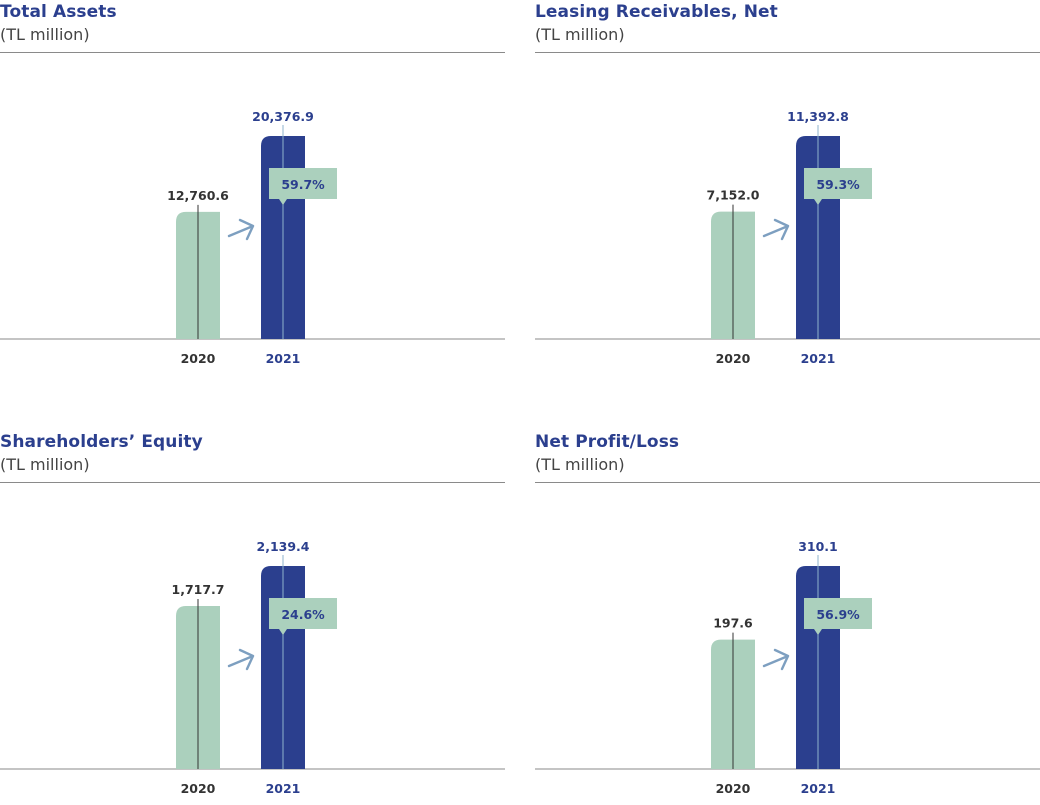 The width and height of the screenshot is (1040, 805). What do you see at coordinates (733, 195) in the screenshot?
I see `data-label-2020: 7,152.0` at bounding box center [733, 195].